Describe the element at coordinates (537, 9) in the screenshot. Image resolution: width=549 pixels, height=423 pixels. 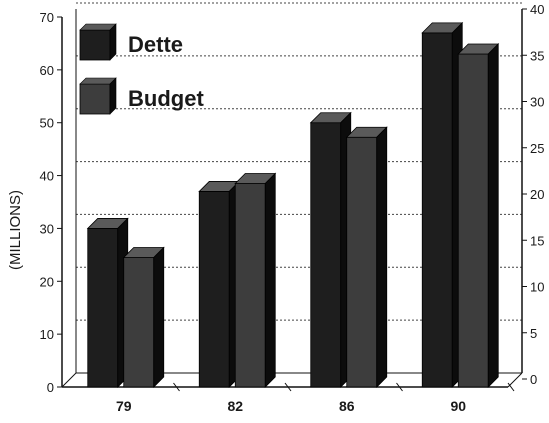
I see `y-tick-label-right: 40` at that location.